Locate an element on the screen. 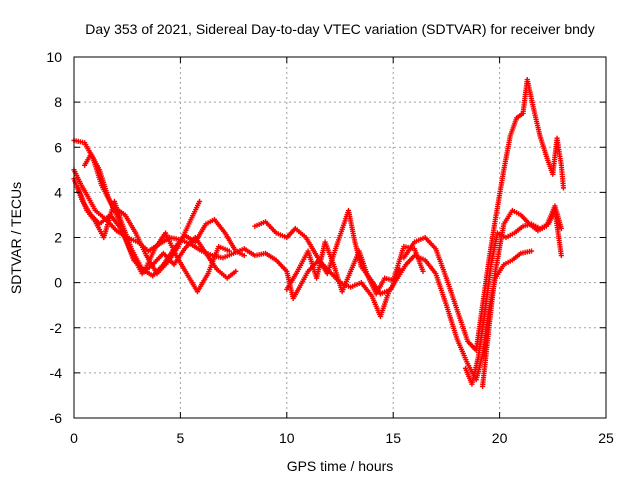 The image size is (640, 480). y-tick-label: 8 is located at coordinates (58, 102).